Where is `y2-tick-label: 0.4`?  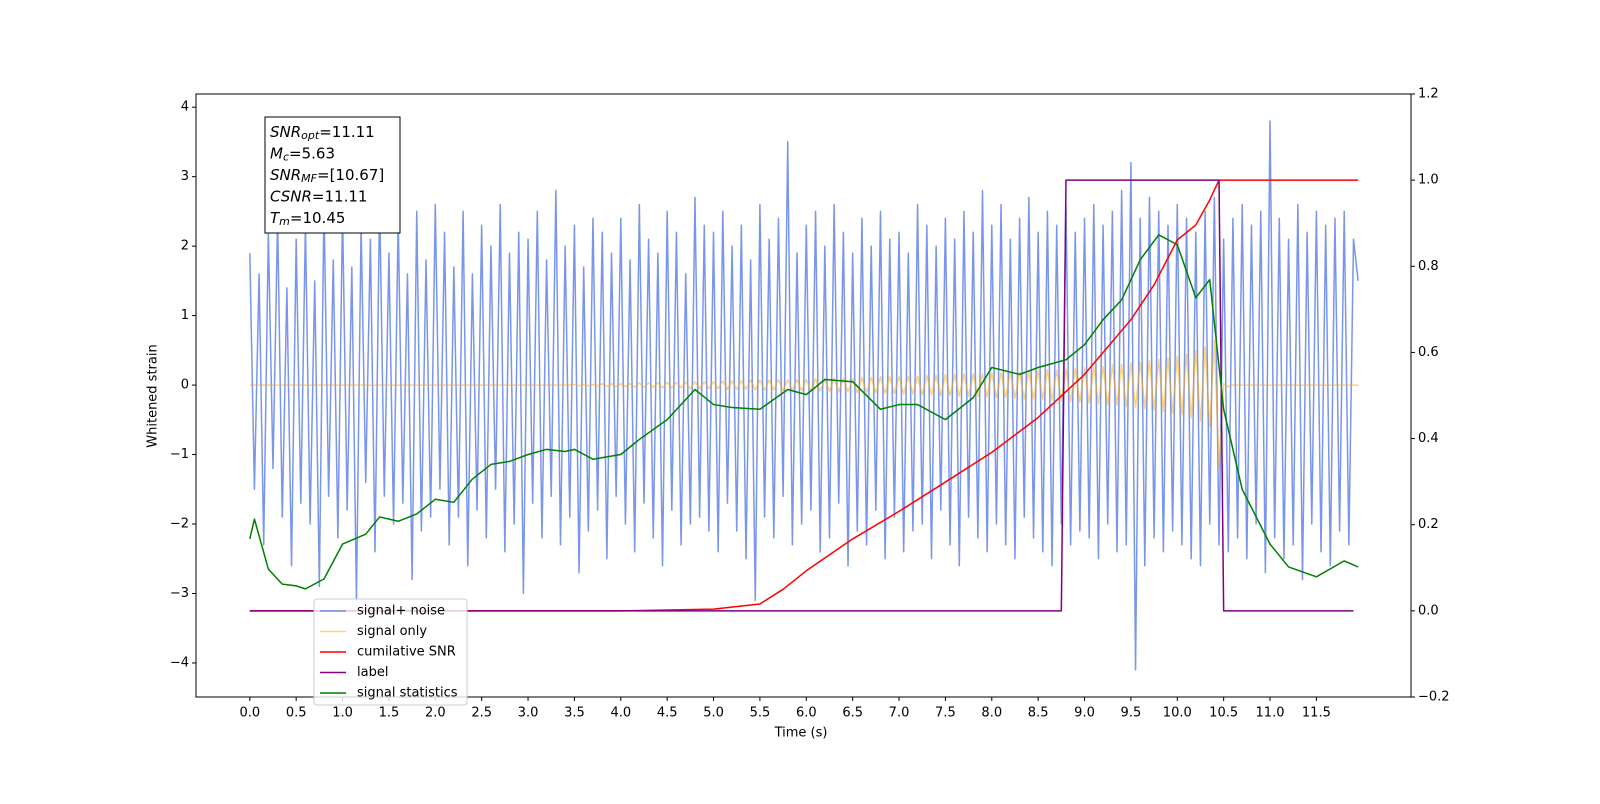 y2-tick-label: 0.4 is located at coordinates (1428, 438).